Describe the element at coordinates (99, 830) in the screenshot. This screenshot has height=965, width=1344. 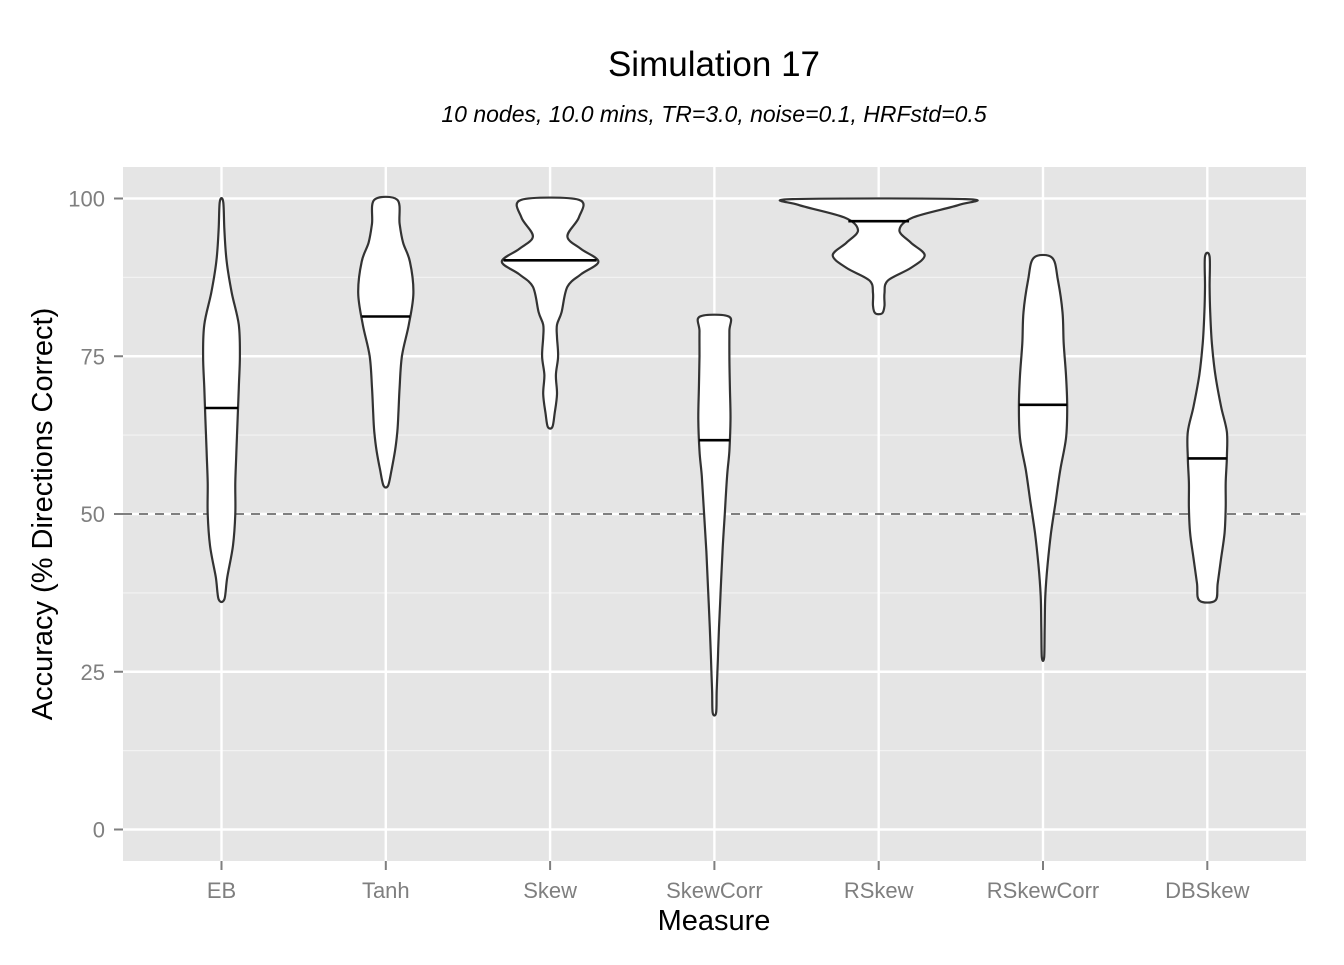
I see `y-tick-label: 0` at that location.